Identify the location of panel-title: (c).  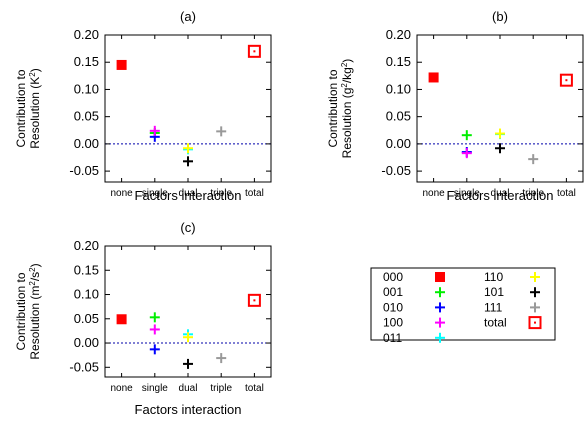
(187, 227).